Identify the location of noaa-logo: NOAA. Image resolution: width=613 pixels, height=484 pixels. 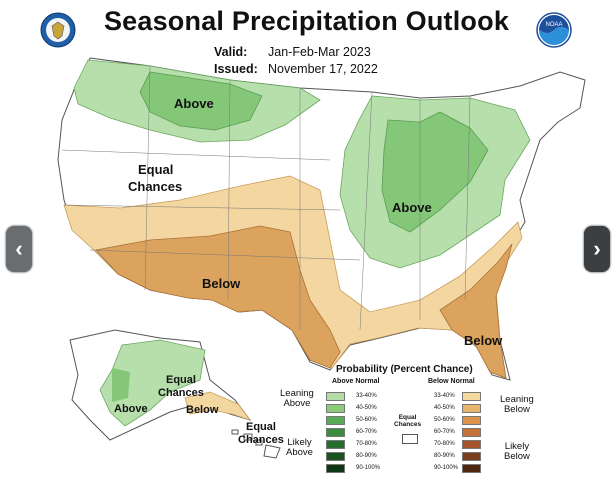
(554, 30).